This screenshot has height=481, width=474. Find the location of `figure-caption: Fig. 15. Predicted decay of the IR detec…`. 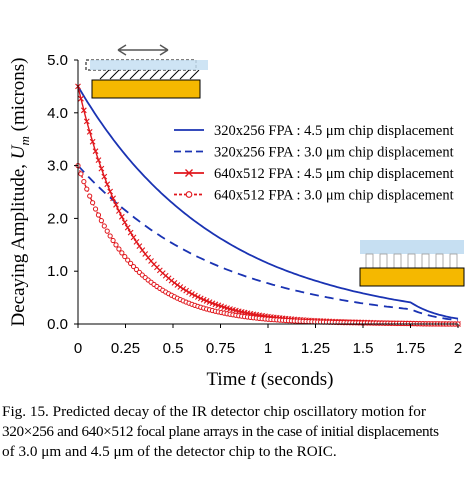

figure-caption: Fig. 15. Predicted decay of the IR detec… is located at coordinates (237, 432).